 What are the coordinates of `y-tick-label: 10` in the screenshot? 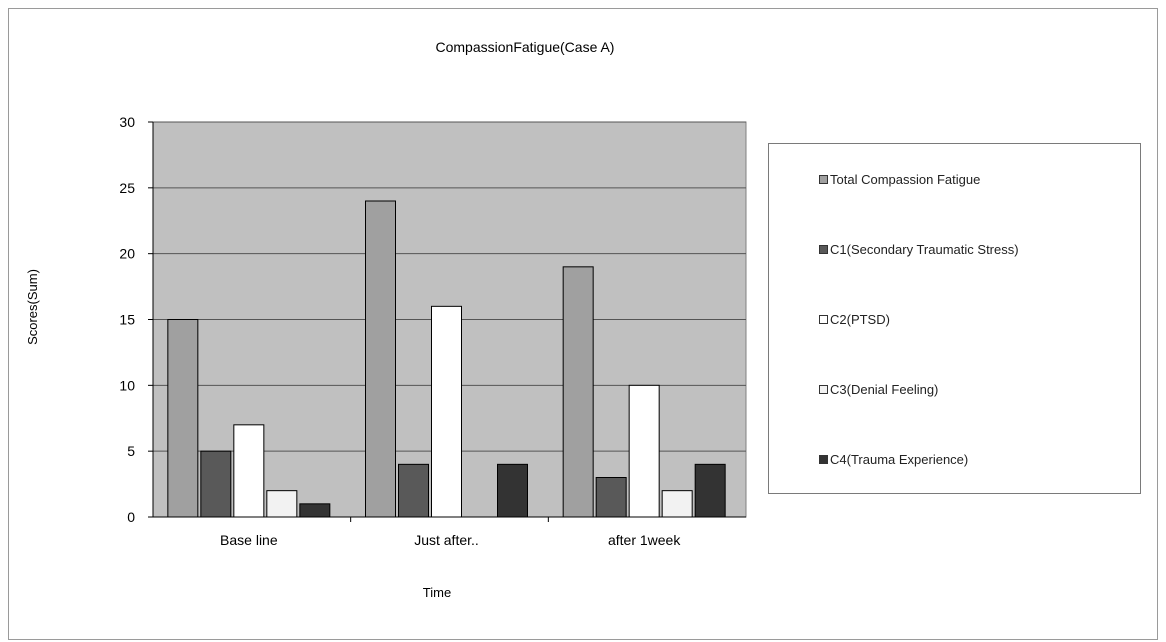 It's located at (127, 385).